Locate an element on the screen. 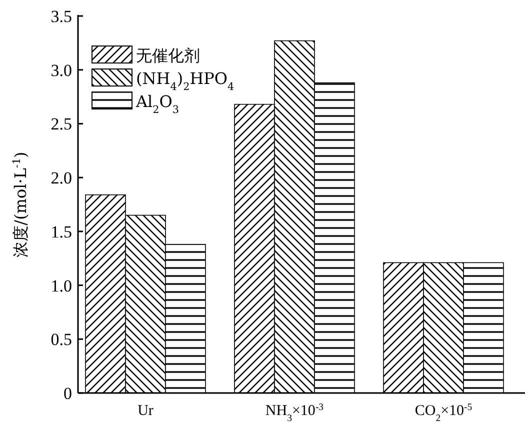 Image resolution: width=531 pixels, height=422 pixels. y-tick-label: 0.5 is located at coordinates (61, 340).